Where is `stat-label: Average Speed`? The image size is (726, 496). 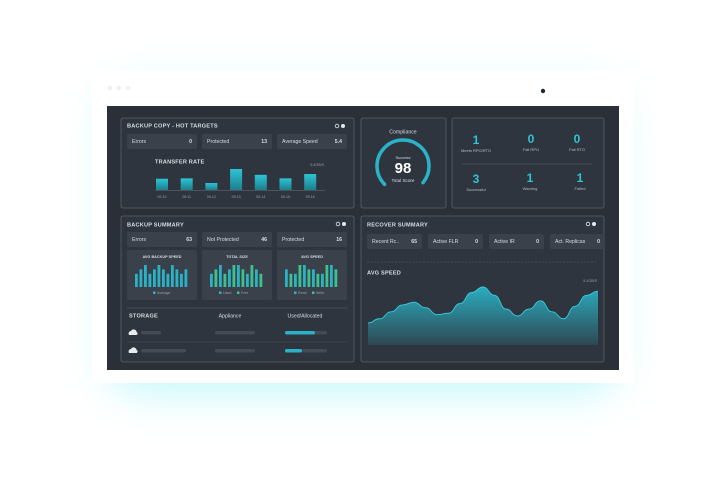 stat-label: Average Speed is located at coordinates (300, 142).